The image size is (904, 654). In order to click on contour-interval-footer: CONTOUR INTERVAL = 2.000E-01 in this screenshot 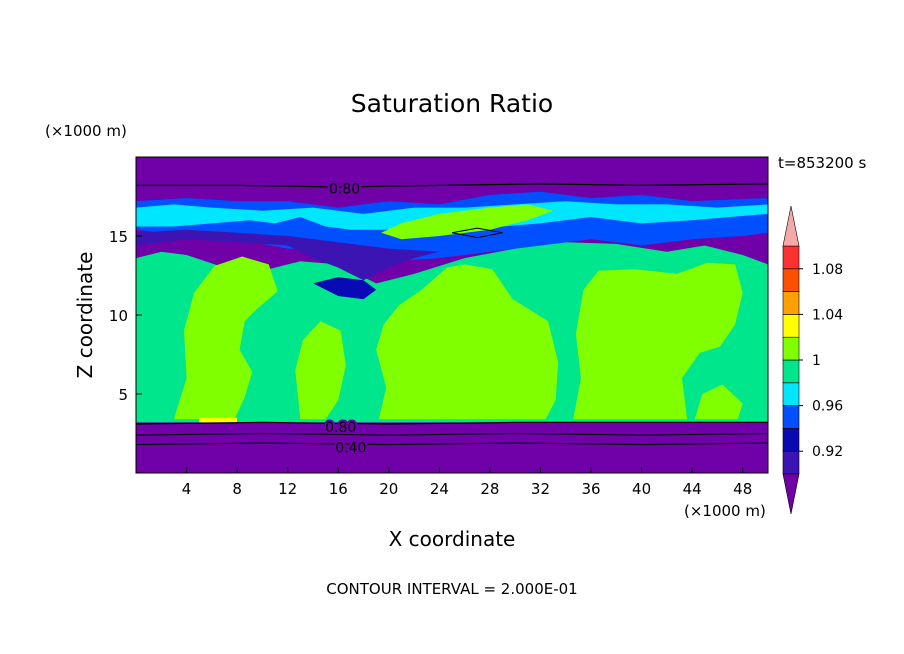, I will do `click(451, 589)`.